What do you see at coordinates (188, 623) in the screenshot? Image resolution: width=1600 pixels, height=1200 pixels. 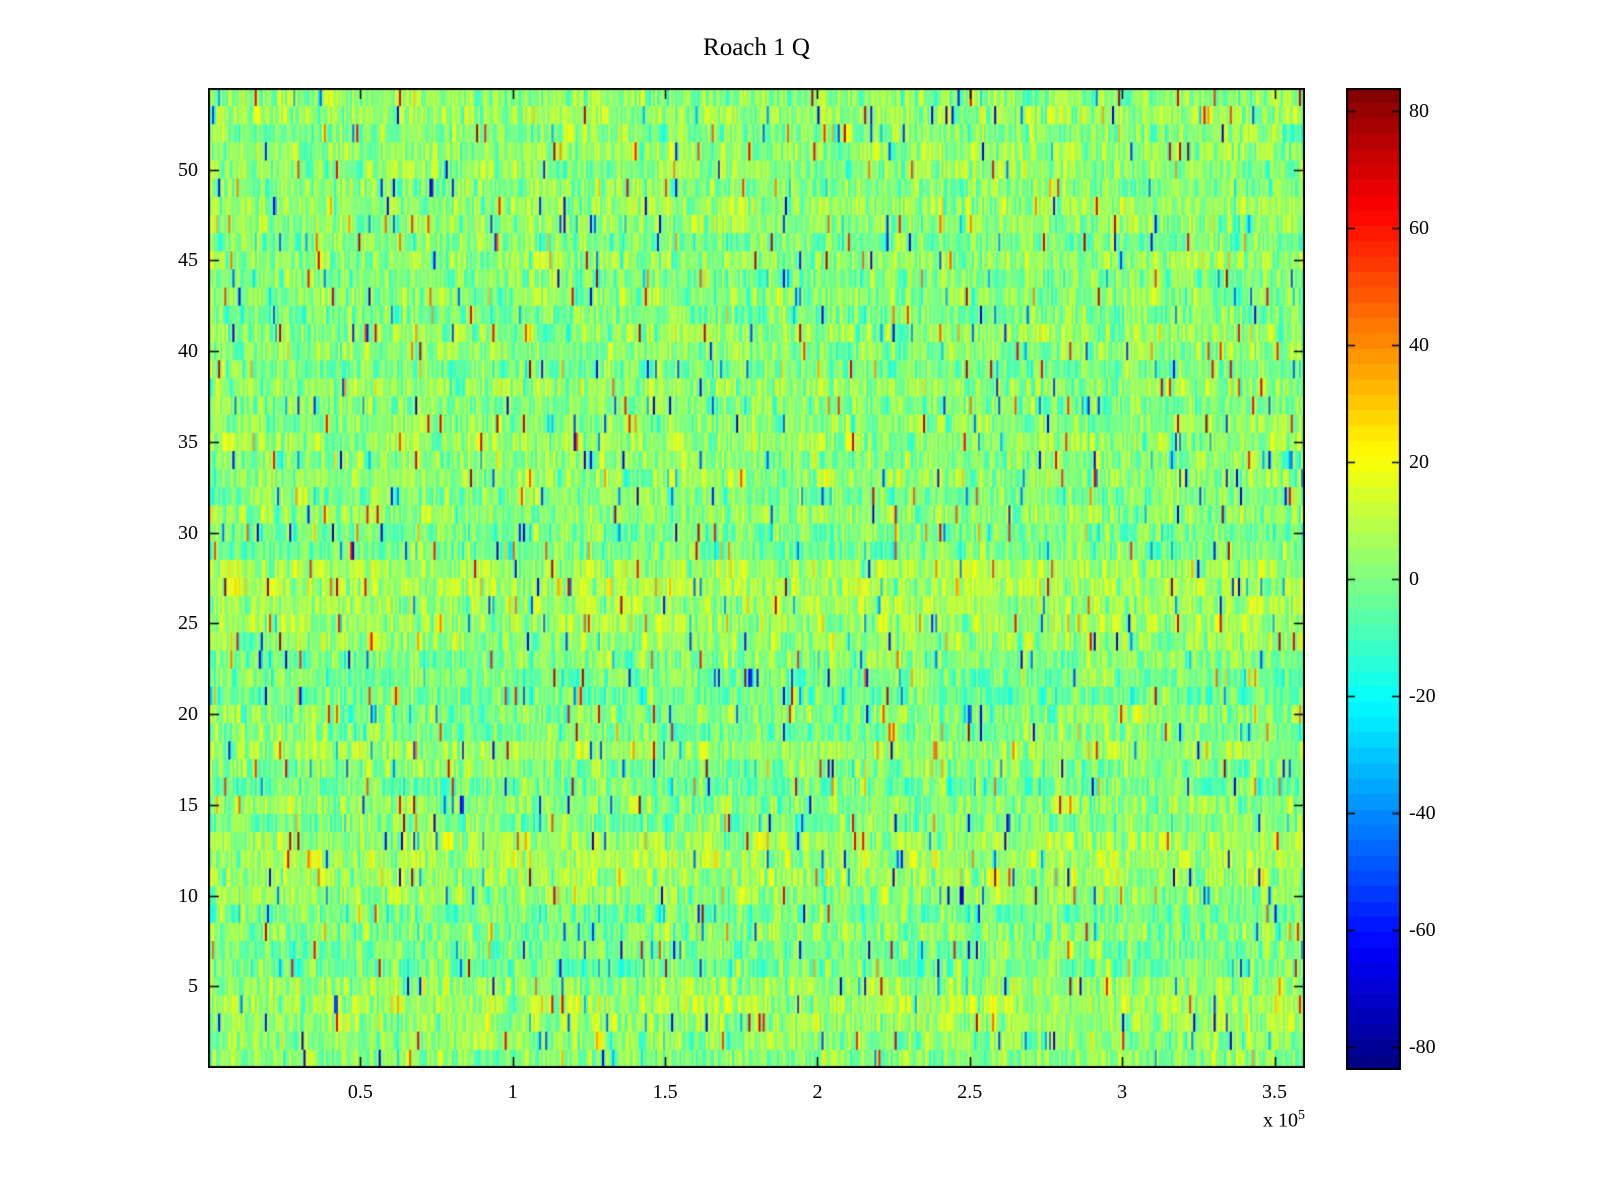 I see `y-axis-tick-label: 25` at bounding box center [188, 623].